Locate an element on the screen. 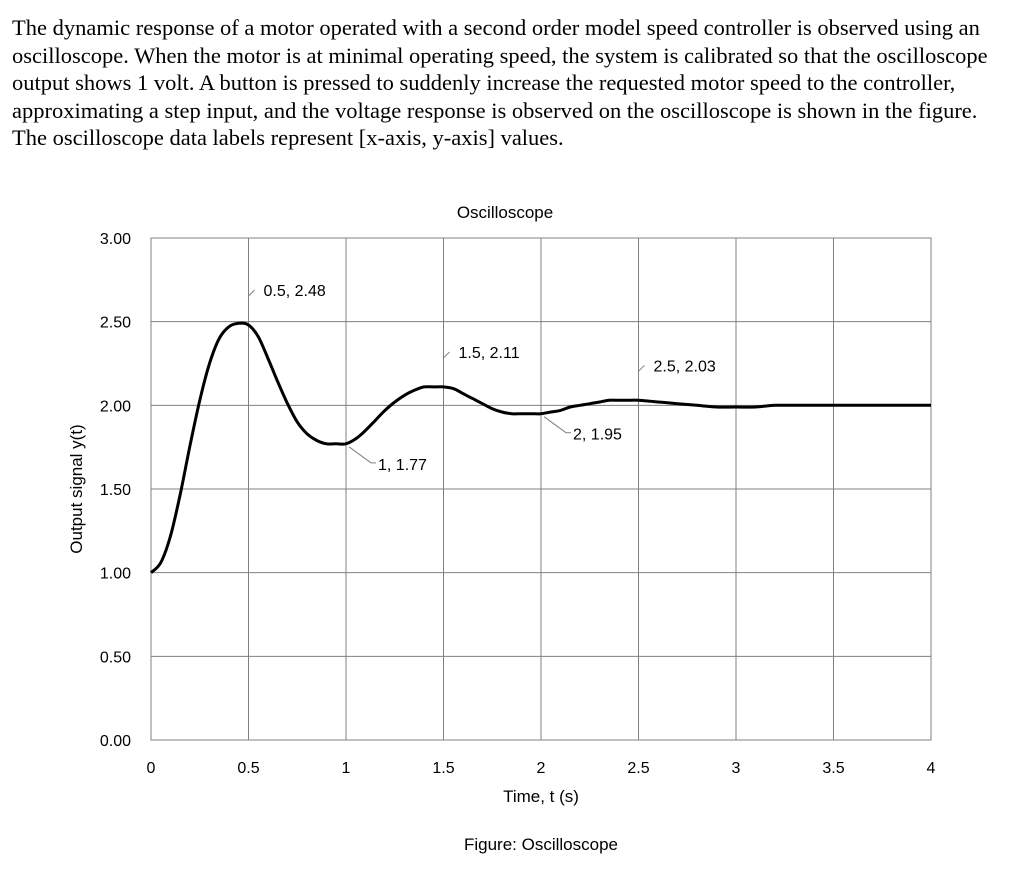 The image size is (1024, 875). x-tick-label: 1 is located at coordinates (346, 768).